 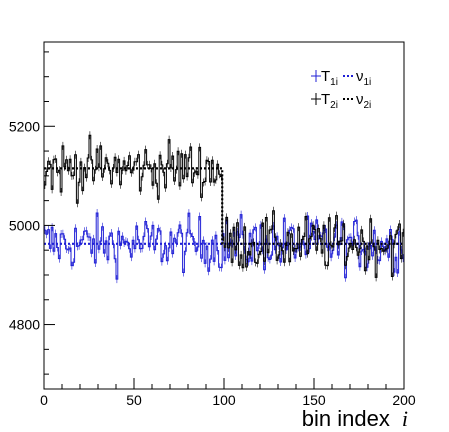 I want to click on legend-label-nu1: ν1i, so click(x=363, y=78).